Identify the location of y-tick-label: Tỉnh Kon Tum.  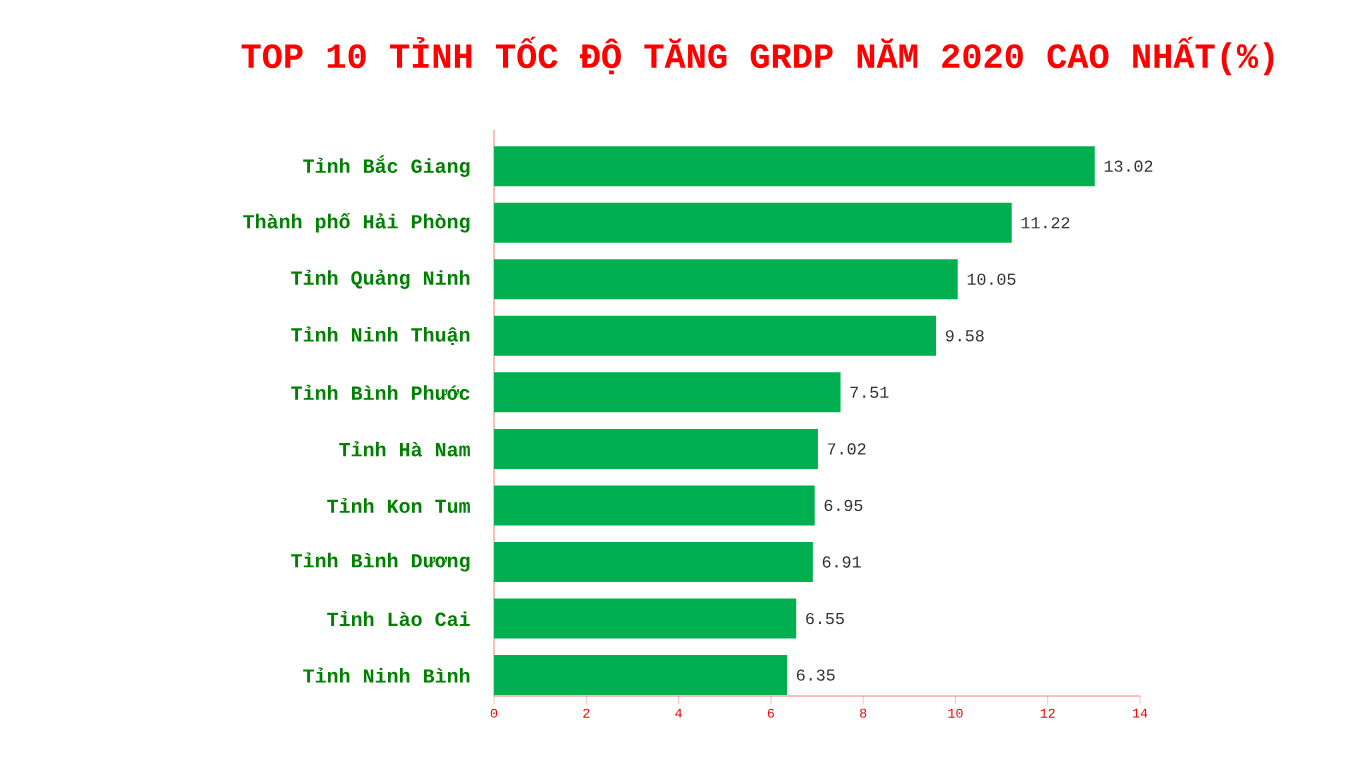
(398, 505).